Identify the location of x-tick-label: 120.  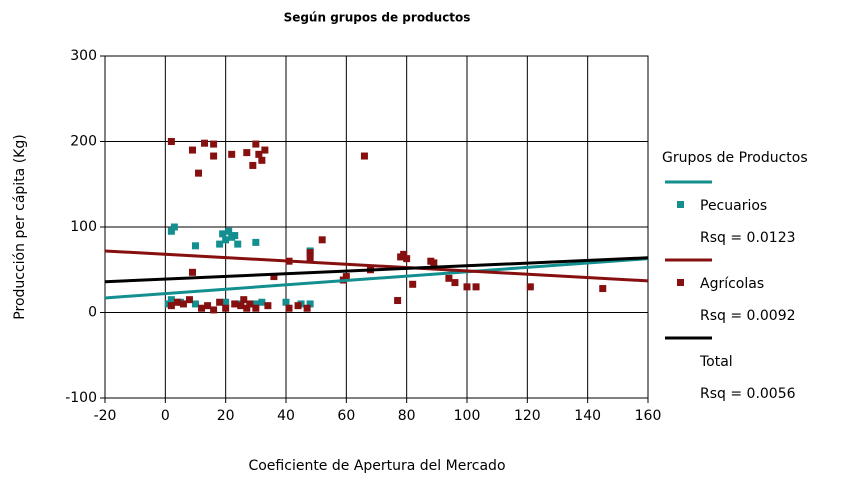
(527, 416).